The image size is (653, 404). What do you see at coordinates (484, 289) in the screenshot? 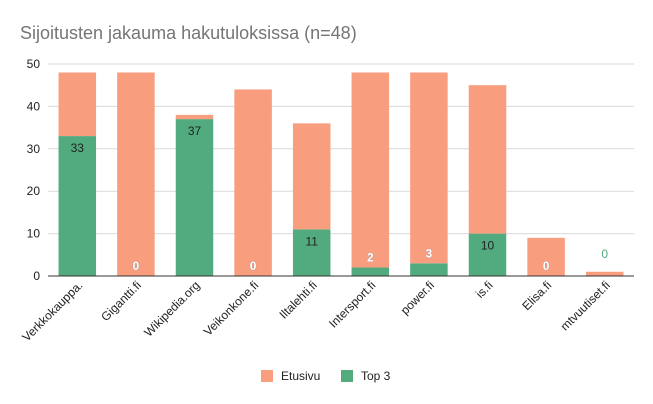
I see `x-tick-label: is.fi` at bounding box center [484, 289].